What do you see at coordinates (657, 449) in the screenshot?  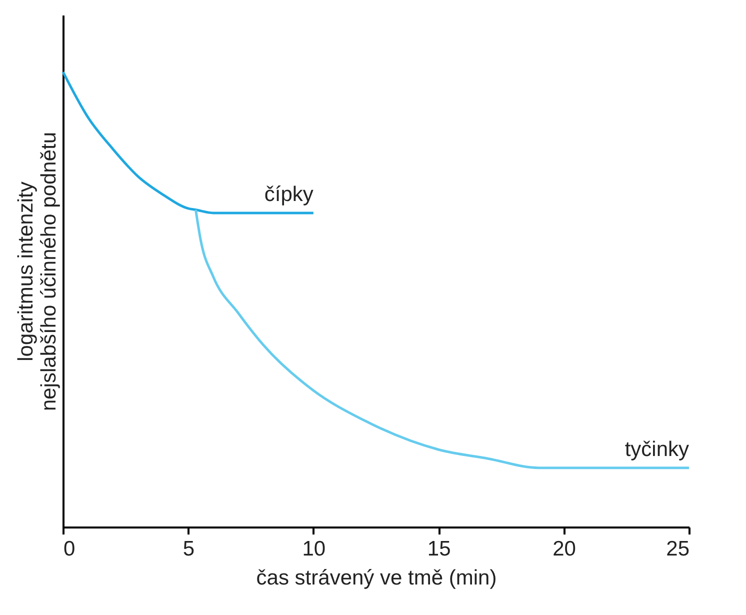 I see `series-label: tyčinky` at bounding box center [657, 449].